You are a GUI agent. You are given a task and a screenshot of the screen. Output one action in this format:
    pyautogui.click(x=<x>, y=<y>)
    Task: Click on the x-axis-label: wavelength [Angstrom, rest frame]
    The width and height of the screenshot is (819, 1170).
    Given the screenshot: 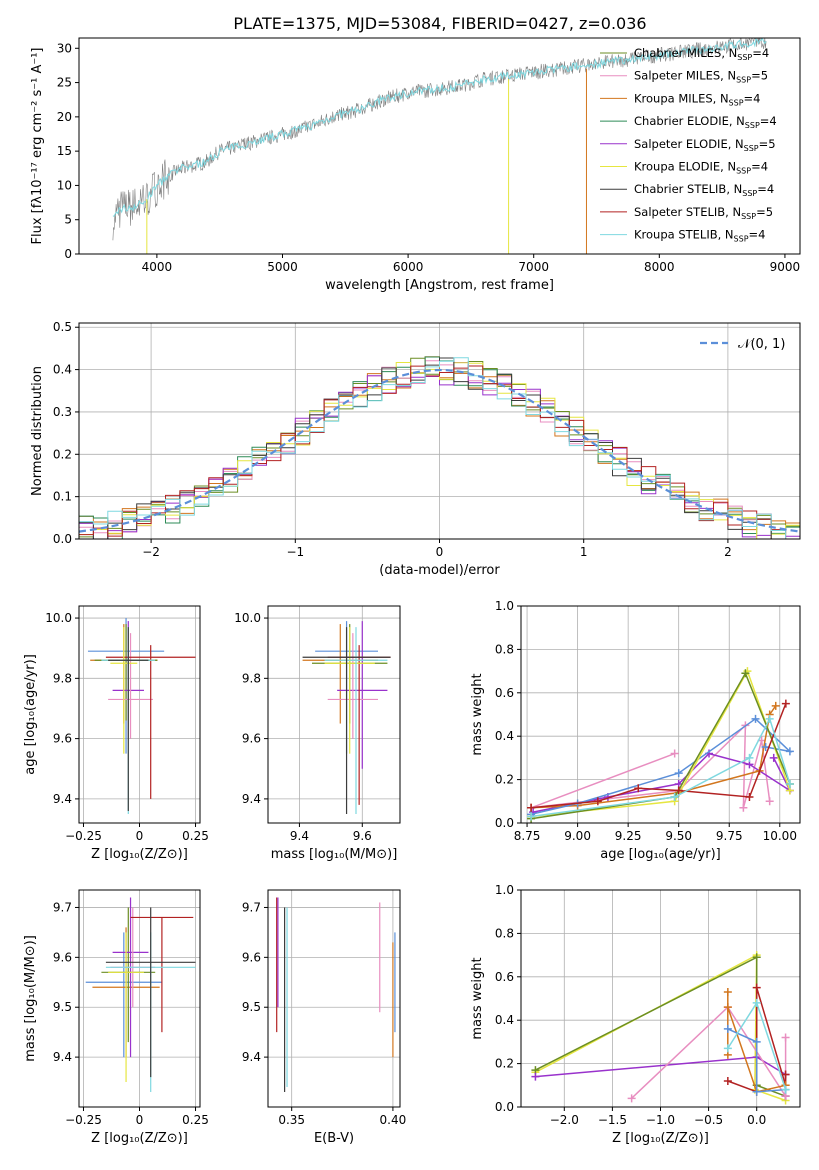 What is the action you would take?
    pyautogui.click(x=439, y=285)
    